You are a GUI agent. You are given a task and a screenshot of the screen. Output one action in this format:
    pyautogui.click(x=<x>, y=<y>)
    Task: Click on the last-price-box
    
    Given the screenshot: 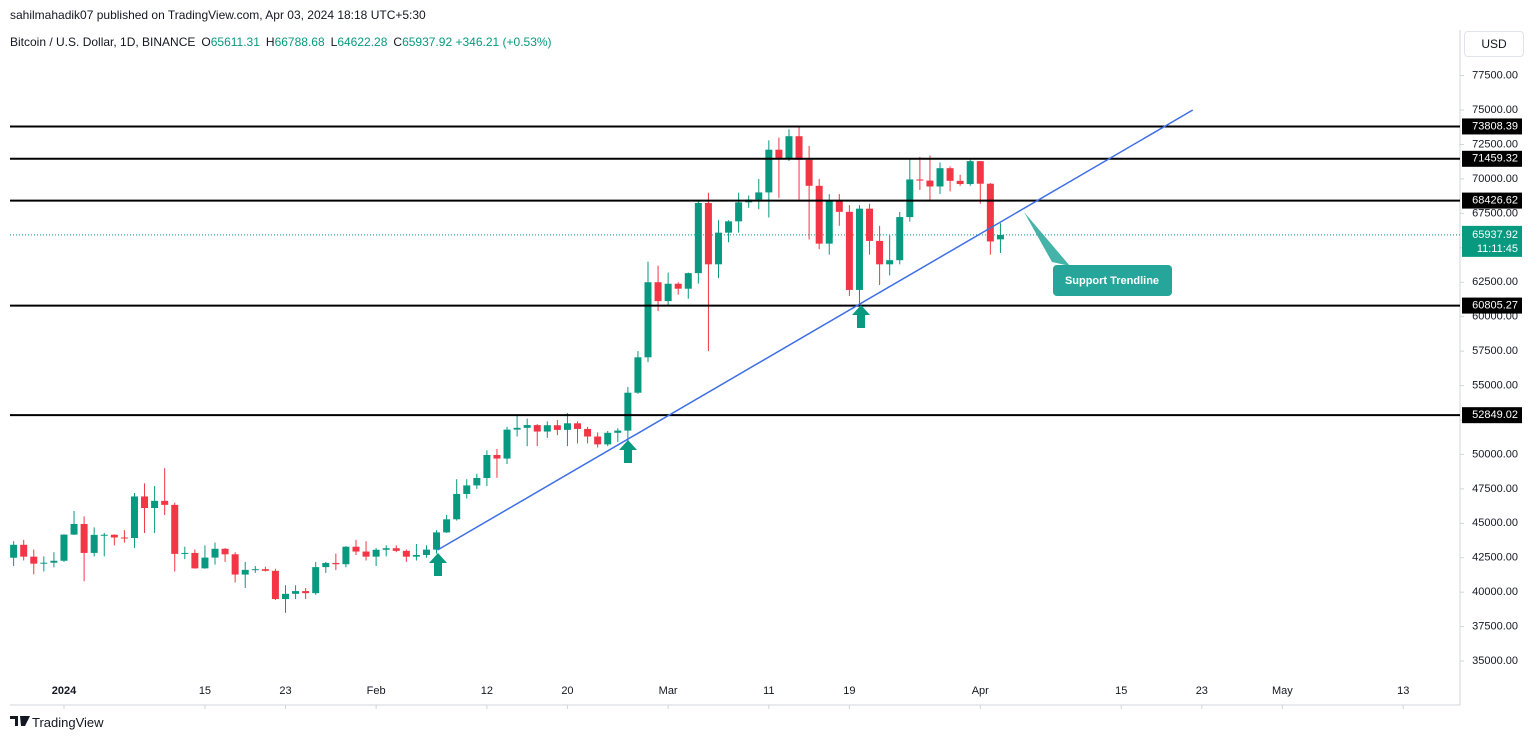 What is the action you would take?
    pyautogui.click(x=1492, y=241)
    